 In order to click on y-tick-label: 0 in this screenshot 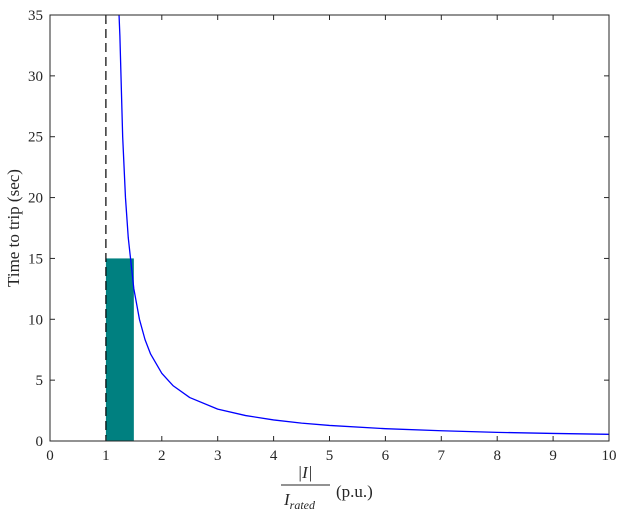, I will do `click(40, 442)`.